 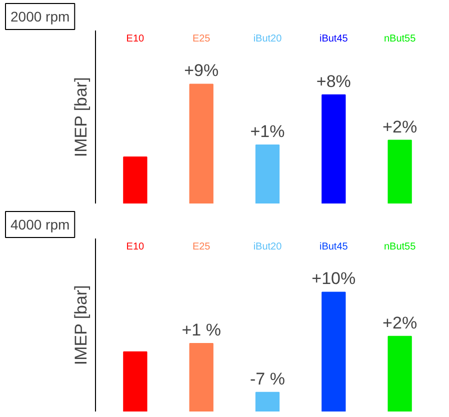 I want to click on annotation: -7 %, so click(x=267, y=378).